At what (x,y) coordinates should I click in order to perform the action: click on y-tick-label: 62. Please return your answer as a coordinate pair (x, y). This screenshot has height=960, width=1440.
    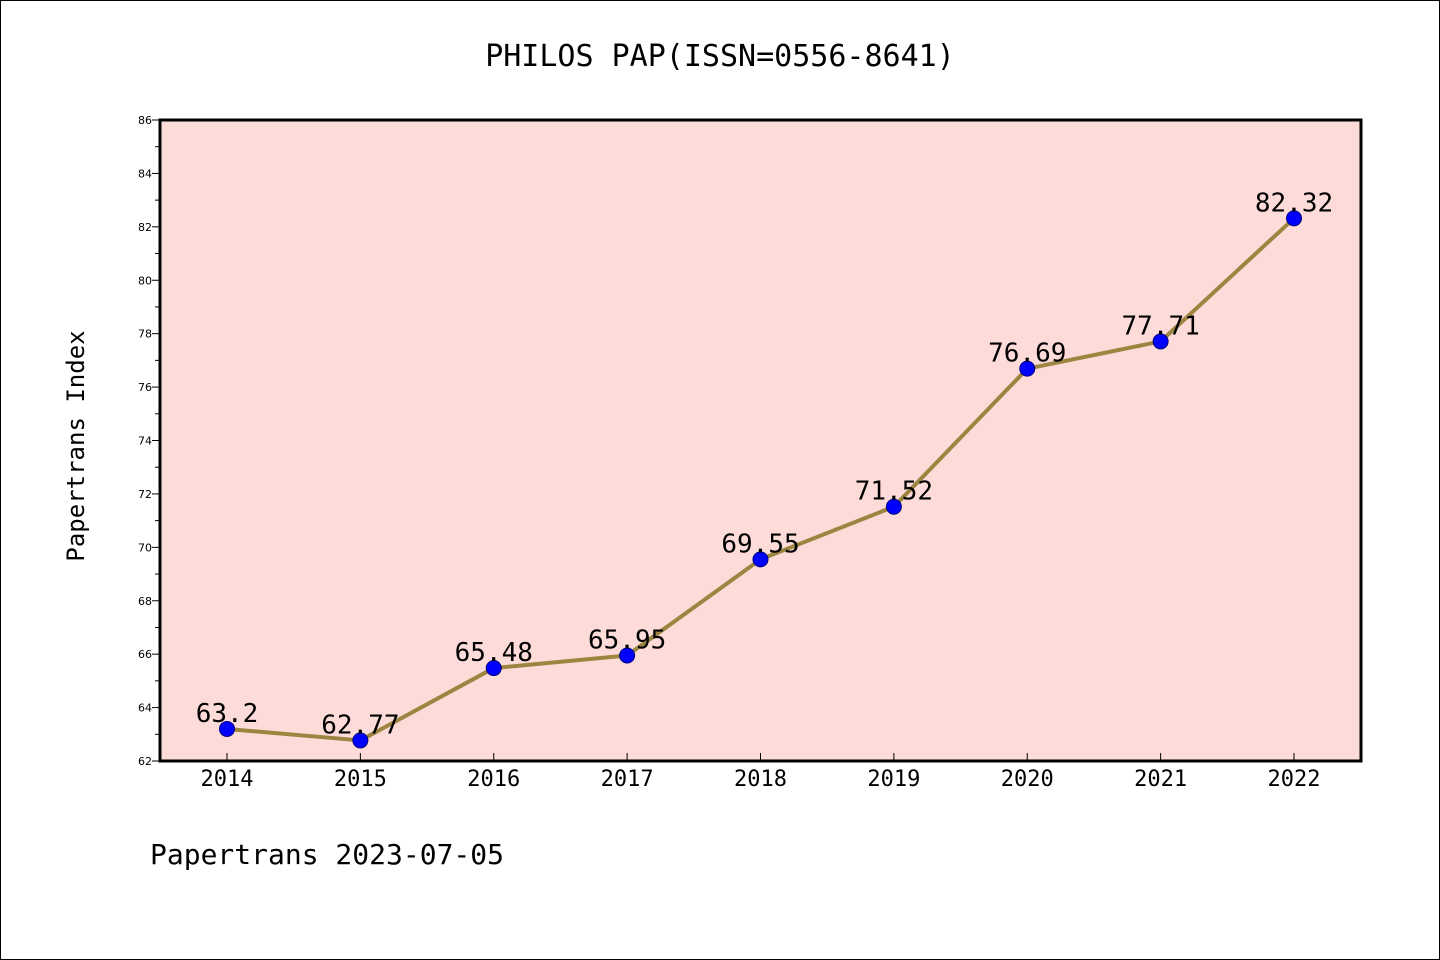
    Looking at the image, I should click on (145, 761).